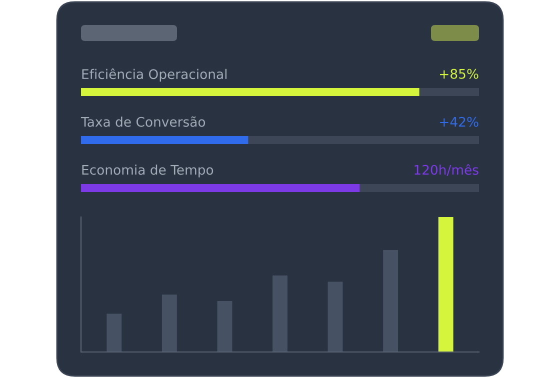 The width and height of the screenshot is (560, 378). I want to click on data-label: +42%, so click(459, 121).